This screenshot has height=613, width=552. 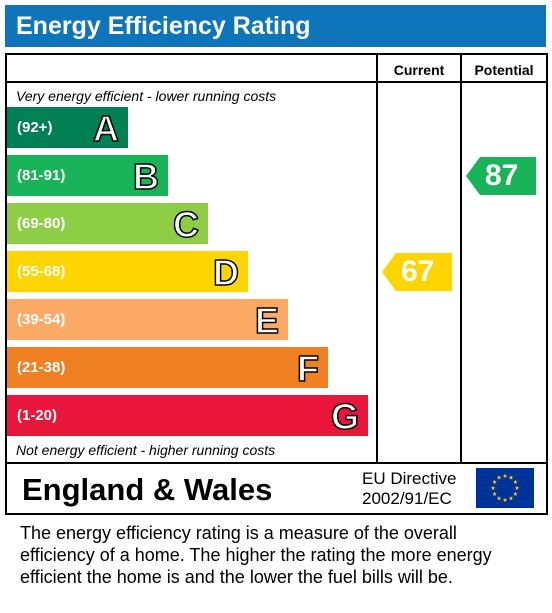 What do you see at coordinates (147, 489) in the screenshot?
I see `region-label: England & Wales` at bounding box center [147, 489].